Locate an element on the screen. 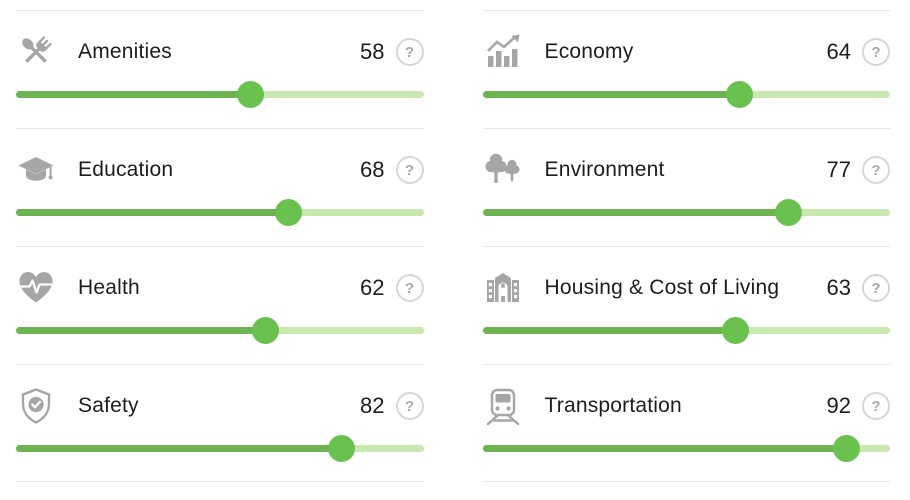 The height and width of the screenshot is (500, 910). row-header: Education 68 ? is located at coordinates (220, 170).